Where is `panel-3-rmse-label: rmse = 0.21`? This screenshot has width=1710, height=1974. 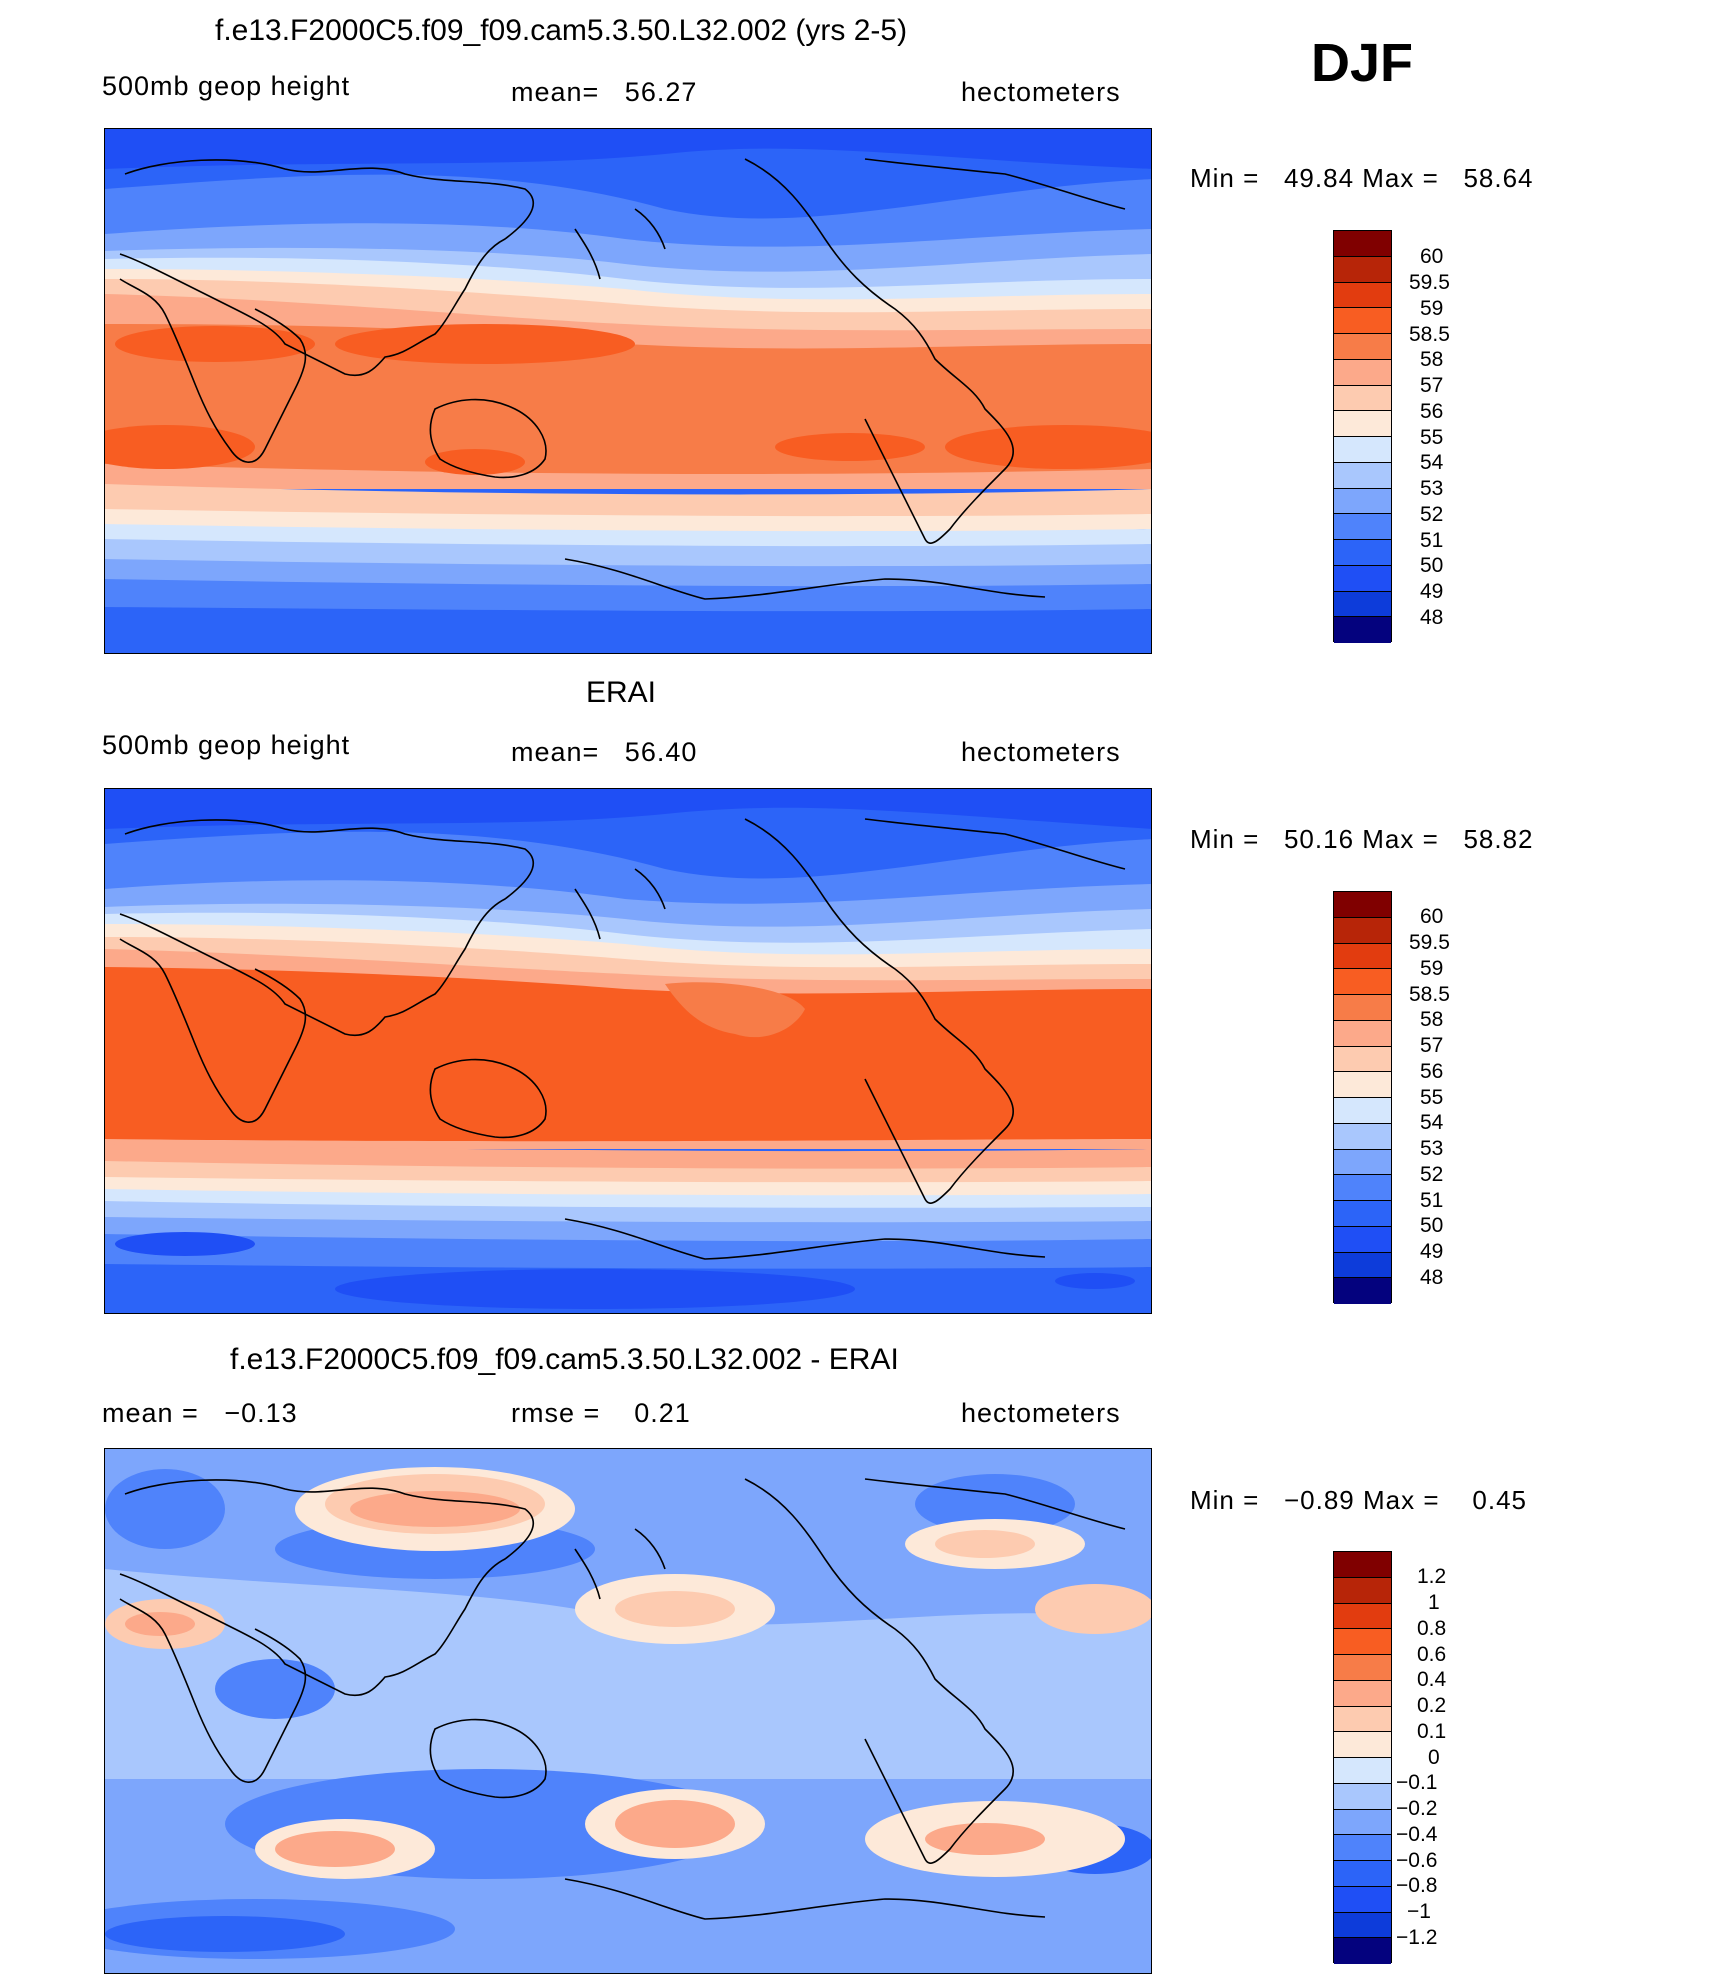
panel-3-rmse-label: rmse = 0.21 is located at coordinates (601, 1413).